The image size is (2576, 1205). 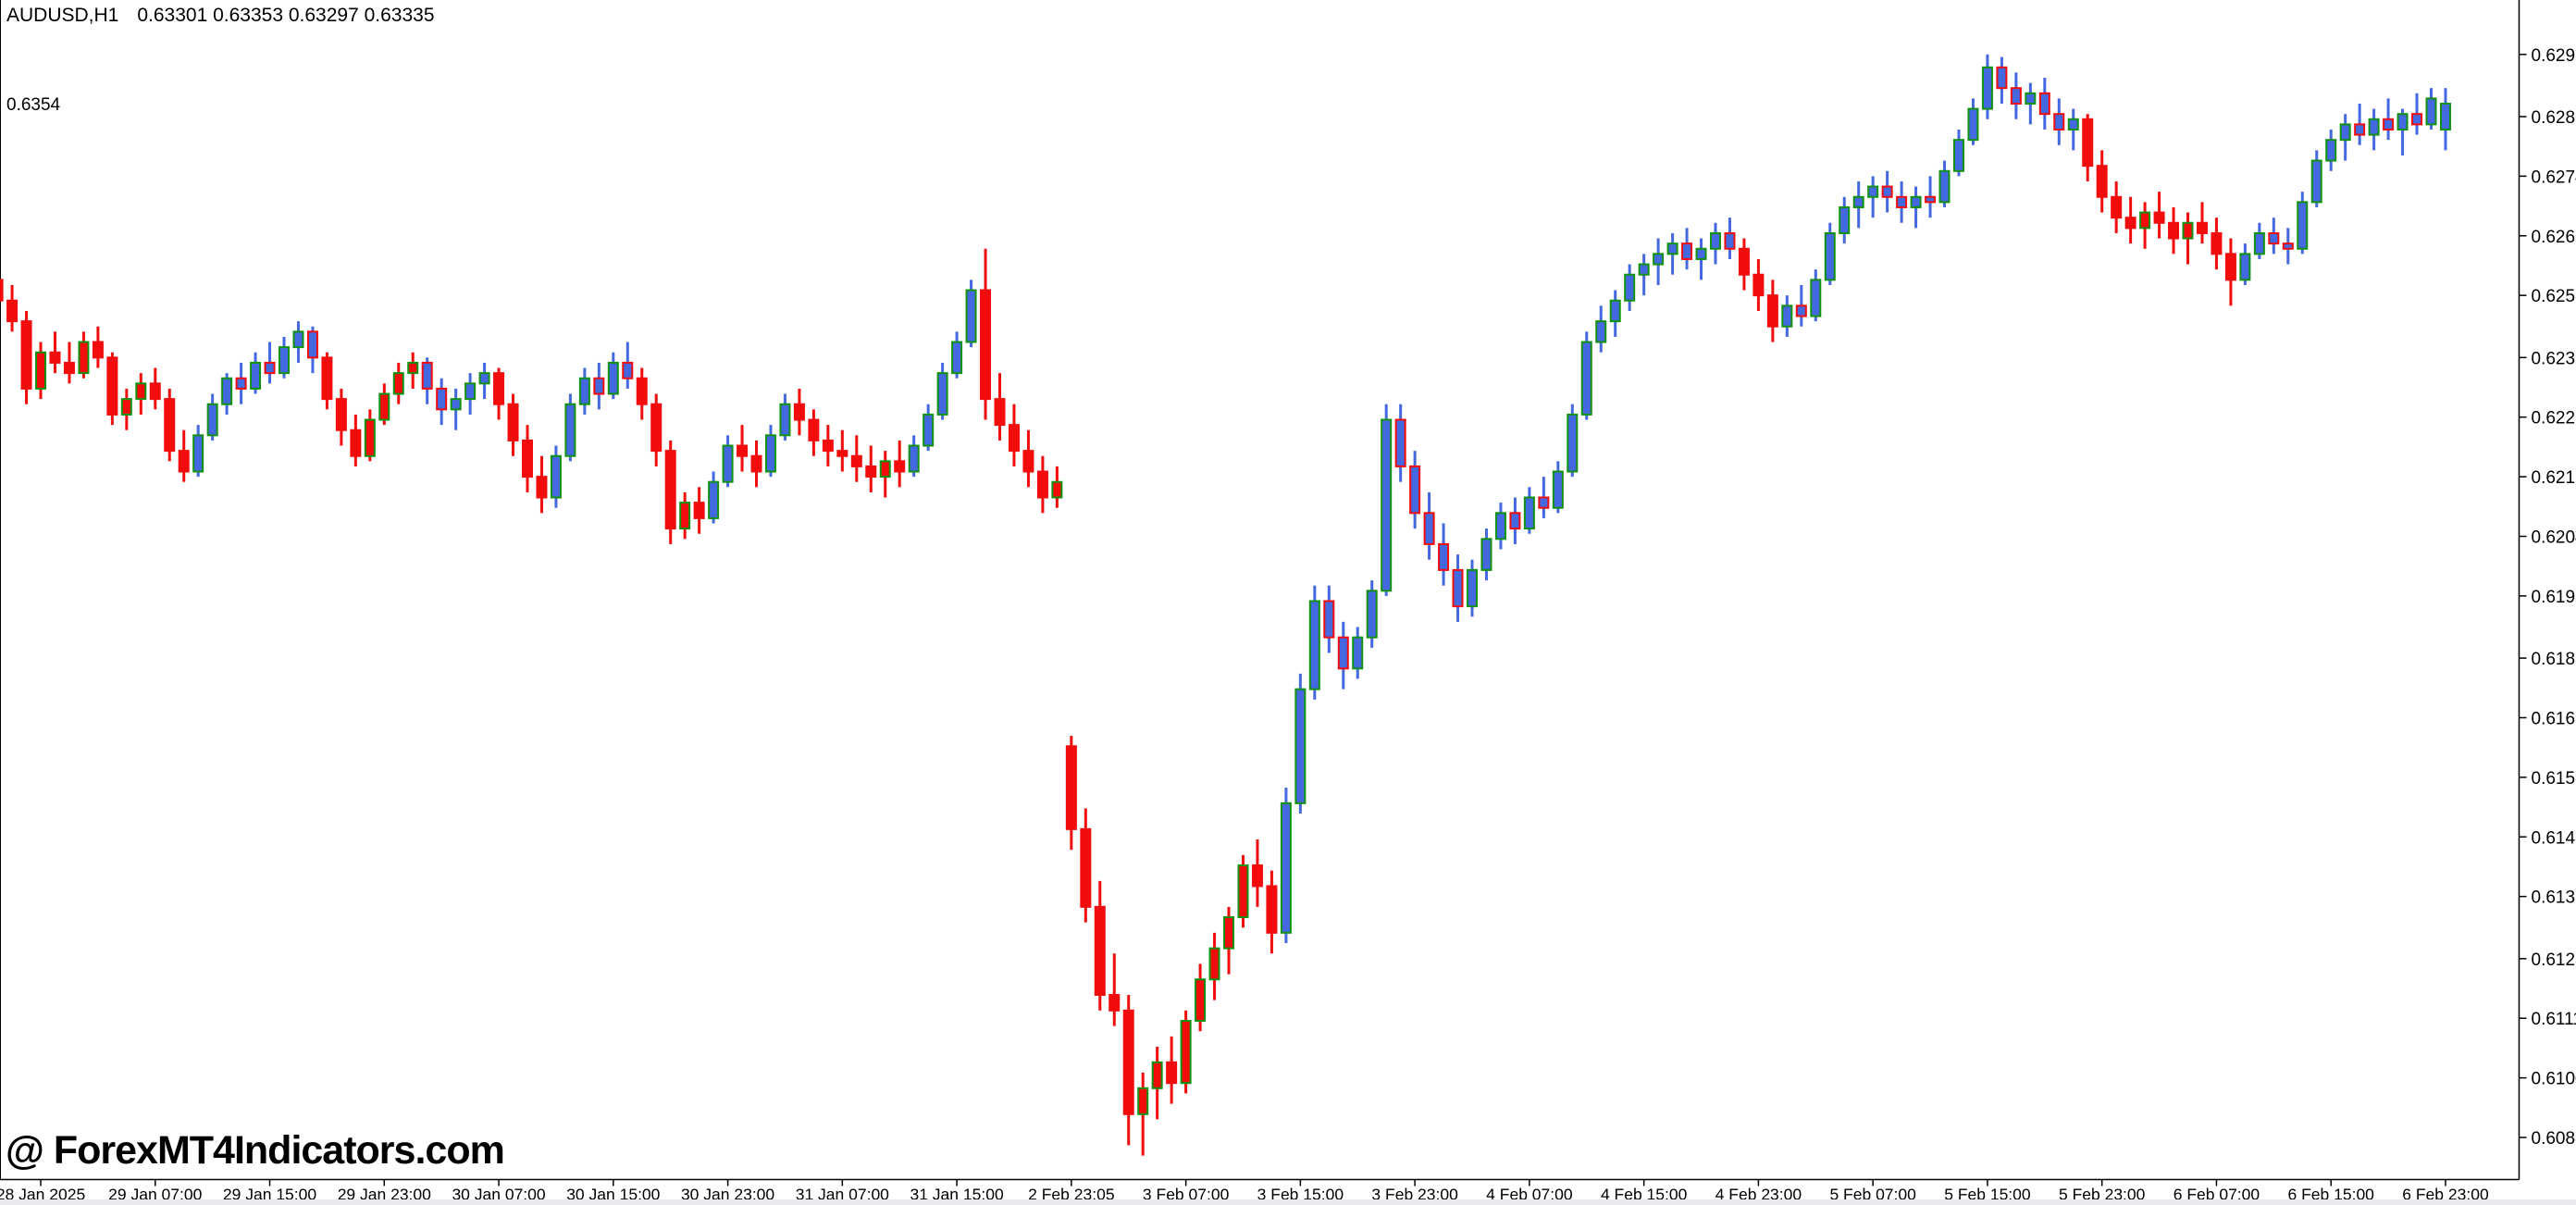 What do you see at coordinates (2403, 131) in the screenshot?
I see `candle-wick` at bounding box center [2403, 131].